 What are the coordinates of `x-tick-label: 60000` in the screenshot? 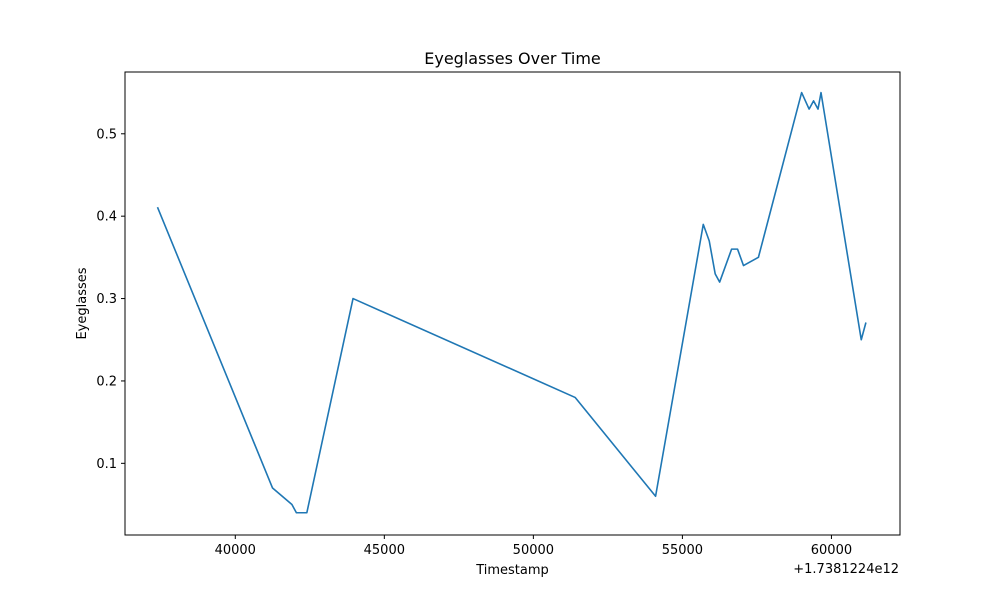 It's located at (831, 550).